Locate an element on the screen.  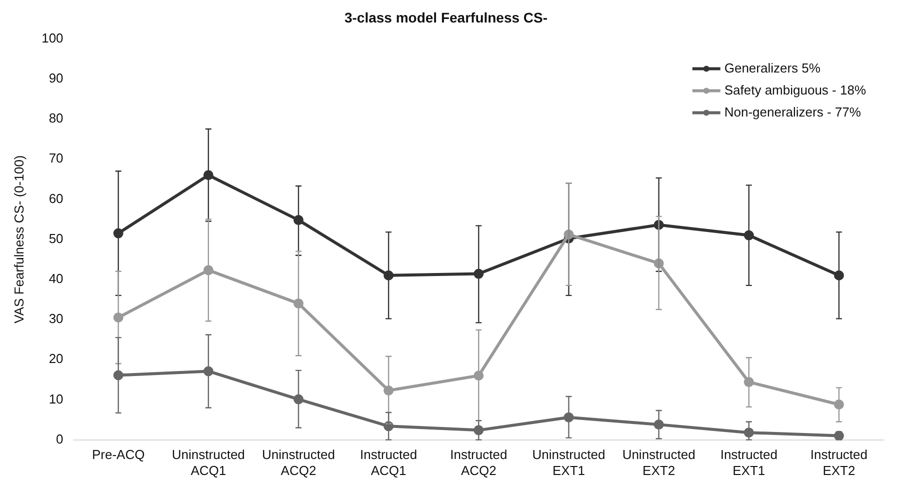
y-tick-label: 60 is located at coordinates (56, 198).